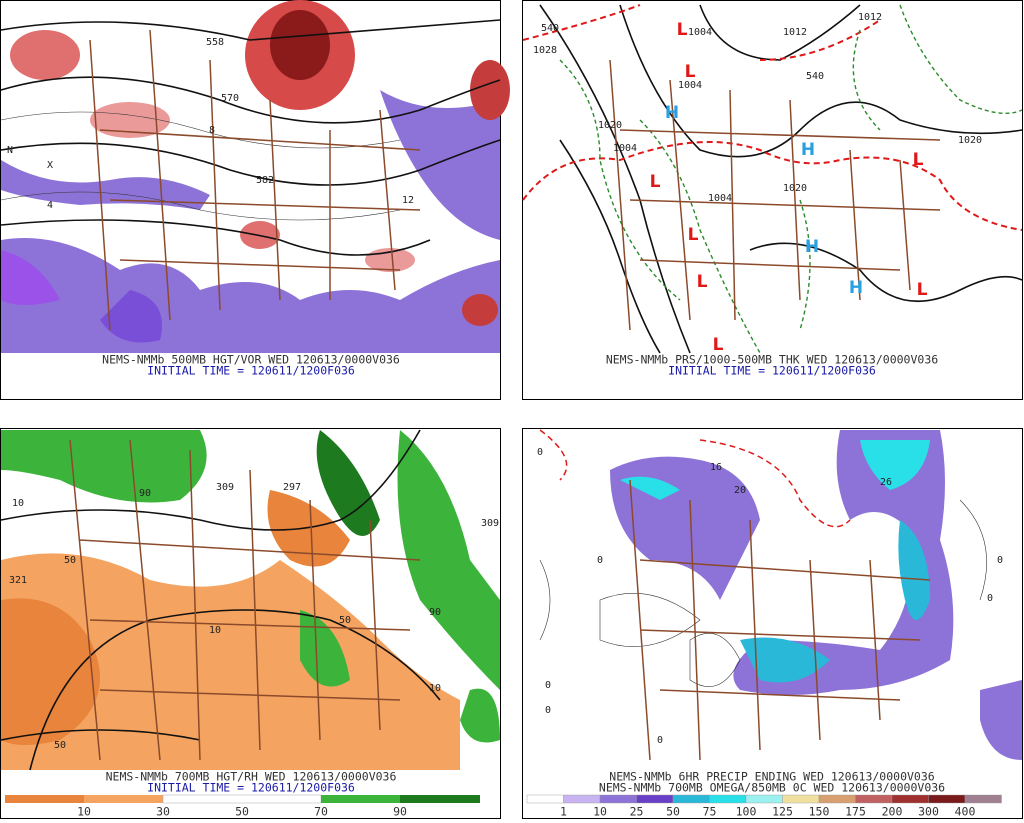  Describe the element at coordinates (740, 490) in the screenshot. I see `contour-label: 20` at that location.